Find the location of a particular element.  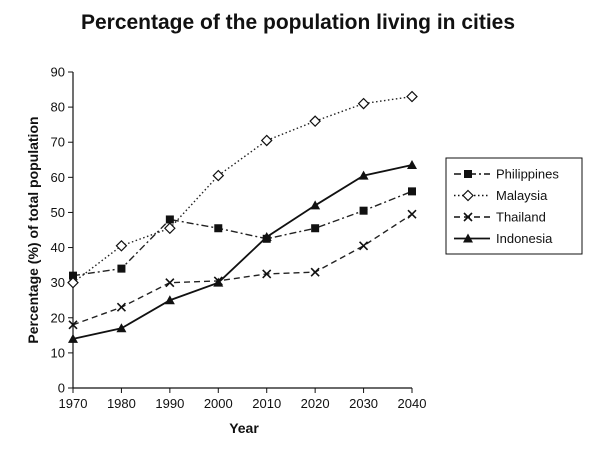

y-tick-label: 60 is located at coordinates (58, 177).